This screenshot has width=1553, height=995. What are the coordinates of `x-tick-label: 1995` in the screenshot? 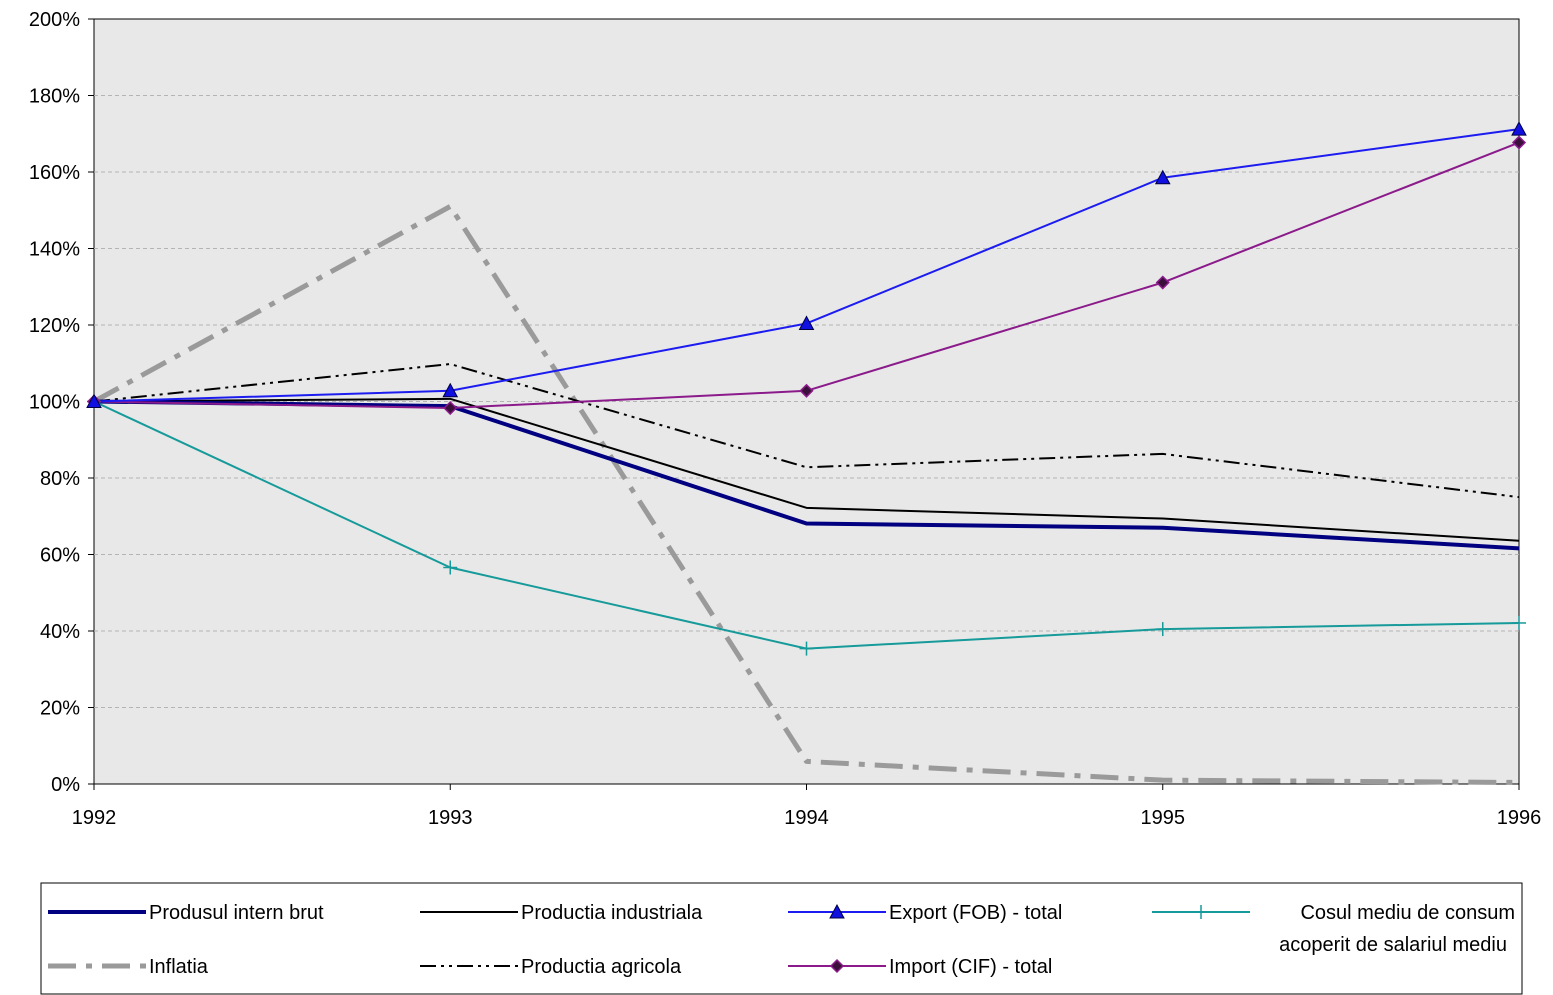 It's located at (1163, 818).